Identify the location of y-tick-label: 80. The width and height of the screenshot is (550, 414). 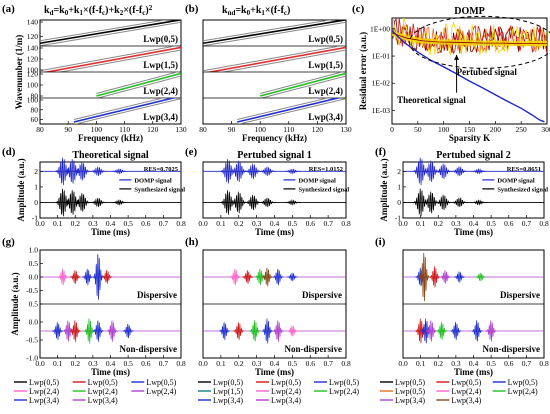
(35, 96).